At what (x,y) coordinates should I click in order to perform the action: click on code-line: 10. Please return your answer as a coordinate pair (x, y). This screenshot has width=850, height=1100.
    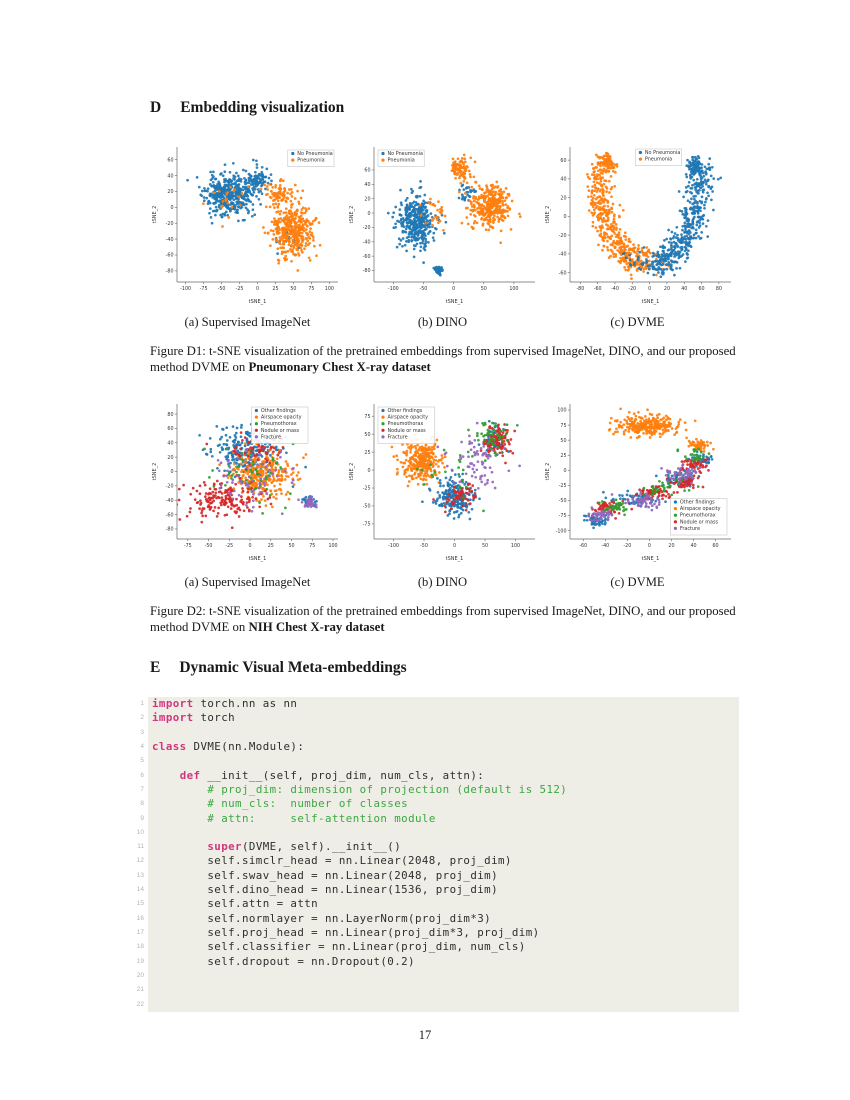
    Looking at the image, I should click on (433, 833).